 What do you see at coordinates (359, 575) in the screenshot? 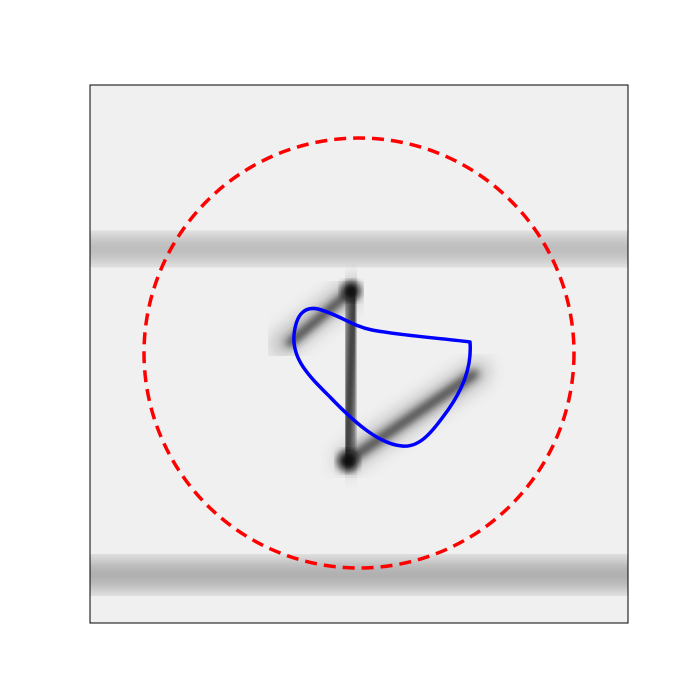
I see `ruled-line-lower` at bounding box center [359, 575].